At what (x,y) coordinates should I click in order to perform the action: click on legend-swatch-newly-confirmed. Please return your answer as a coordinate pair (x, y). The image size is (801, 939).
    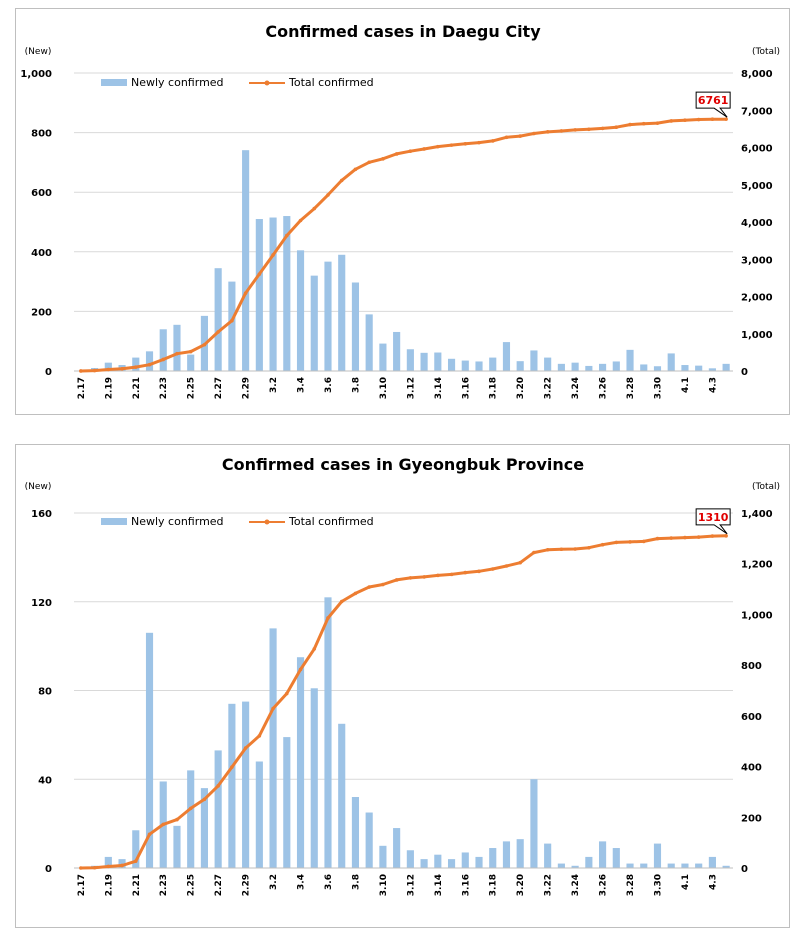
    Looking at the image, I should click on (114, 521).